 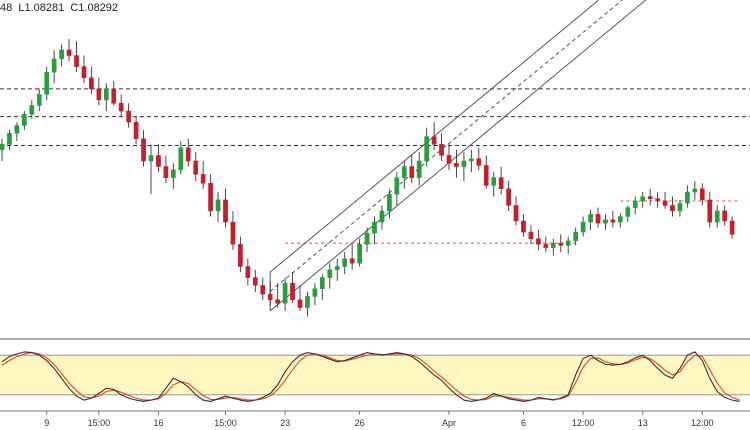 I want to click on x-tick-label: Apr, so click(x=449, y=423).